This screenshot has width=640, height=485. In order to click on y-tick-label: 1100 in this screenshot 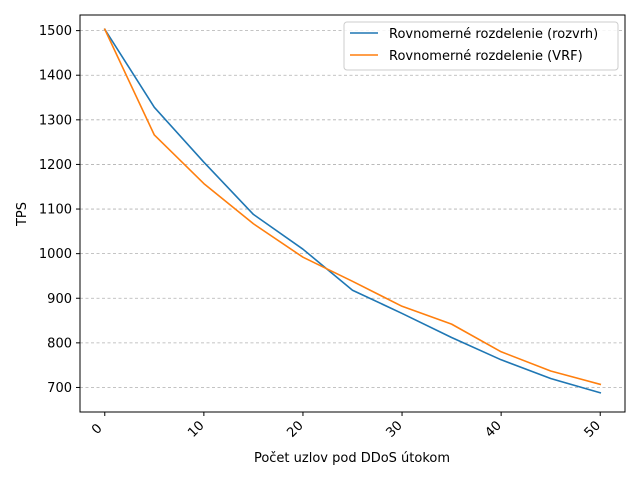, I will do `click(55, 210)`.